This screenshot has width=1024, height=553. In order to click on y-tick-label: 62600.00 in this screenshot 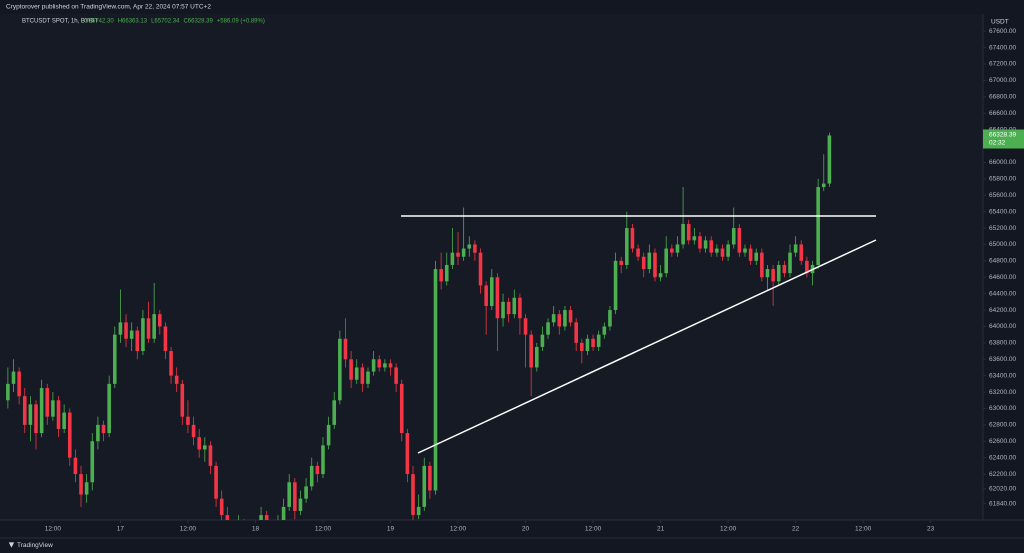, I will do `click(1002, 441)`.